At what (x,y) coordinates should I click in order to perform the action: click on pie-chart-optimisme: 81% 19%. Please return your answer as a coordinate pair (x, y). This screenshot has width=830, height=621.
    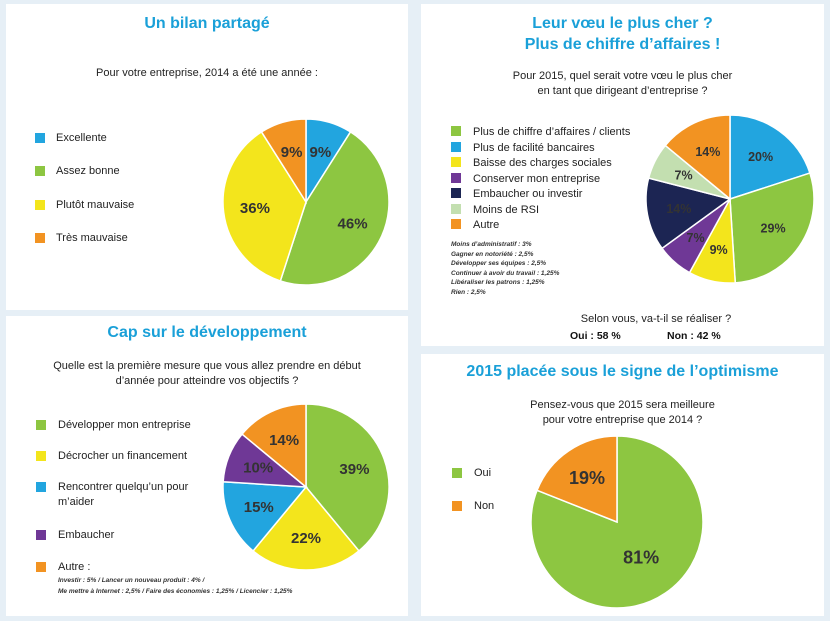
    Looking at the image, I should click on (617, 522).